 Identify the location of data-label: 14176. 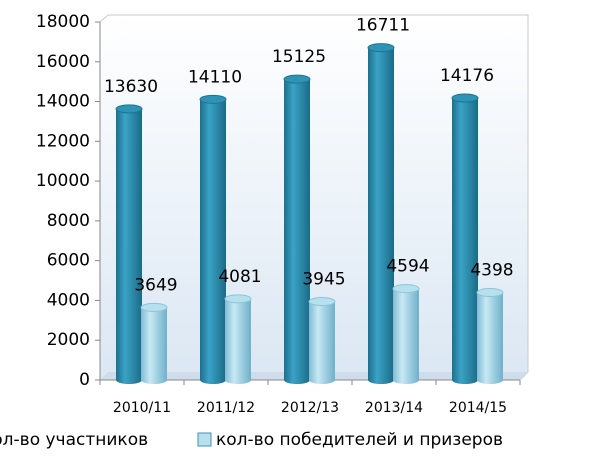
(467, 76).